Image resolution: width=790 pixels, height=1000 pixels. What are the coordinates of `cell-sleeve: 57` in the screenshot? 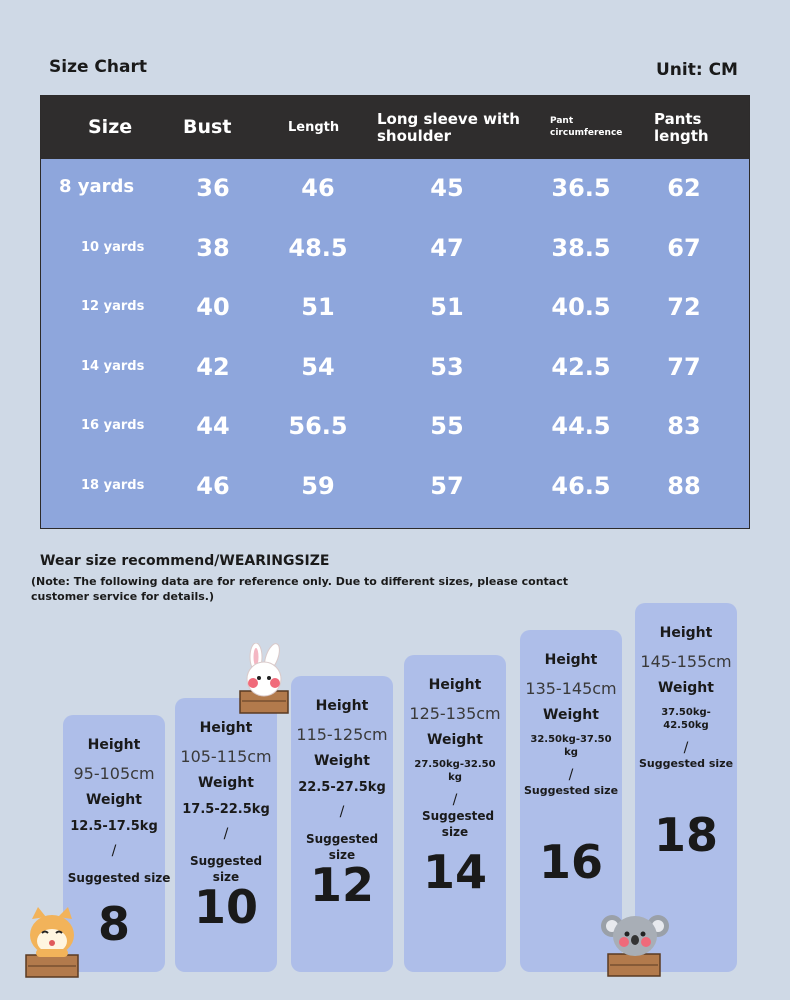 It's located at (447, 486).